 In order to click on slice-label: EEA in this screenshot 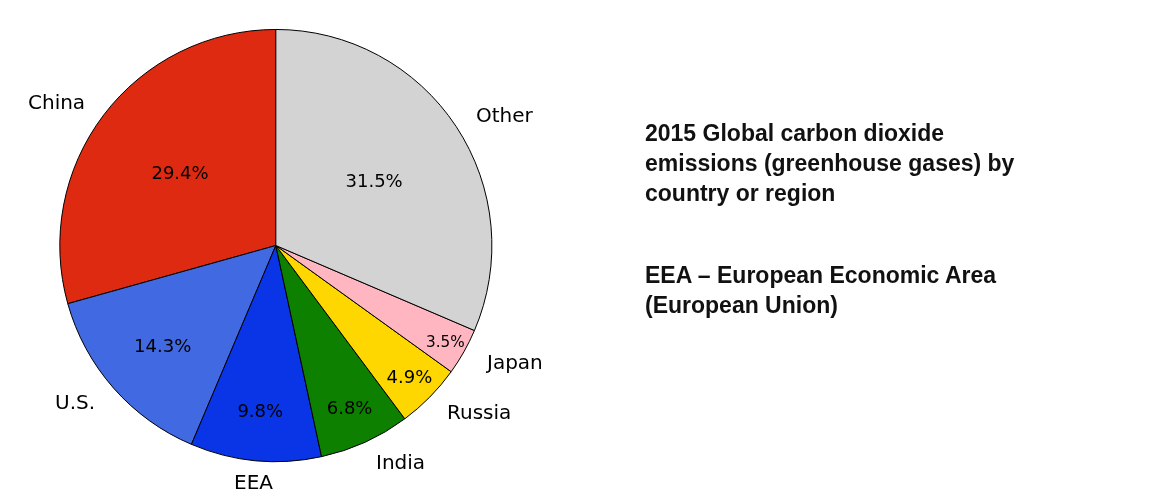, I will do `click(254, 480)`.